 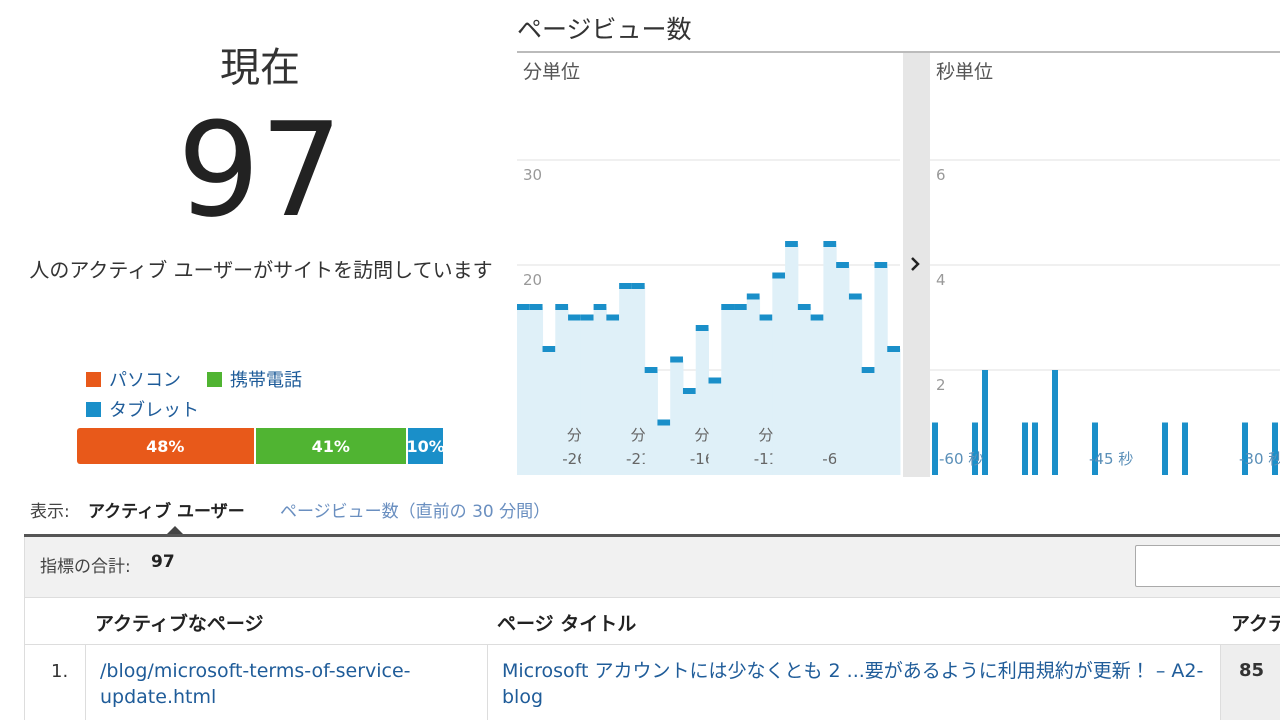 What do you see at coordinates (50, 512) in the screenshot?
I see `tabs-prefix: 表示:` at bounding box center [50, 512].